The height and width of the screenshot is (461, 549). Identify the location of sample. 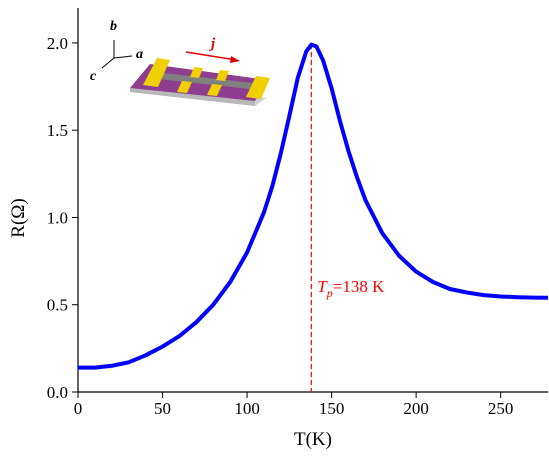
(206, 81).